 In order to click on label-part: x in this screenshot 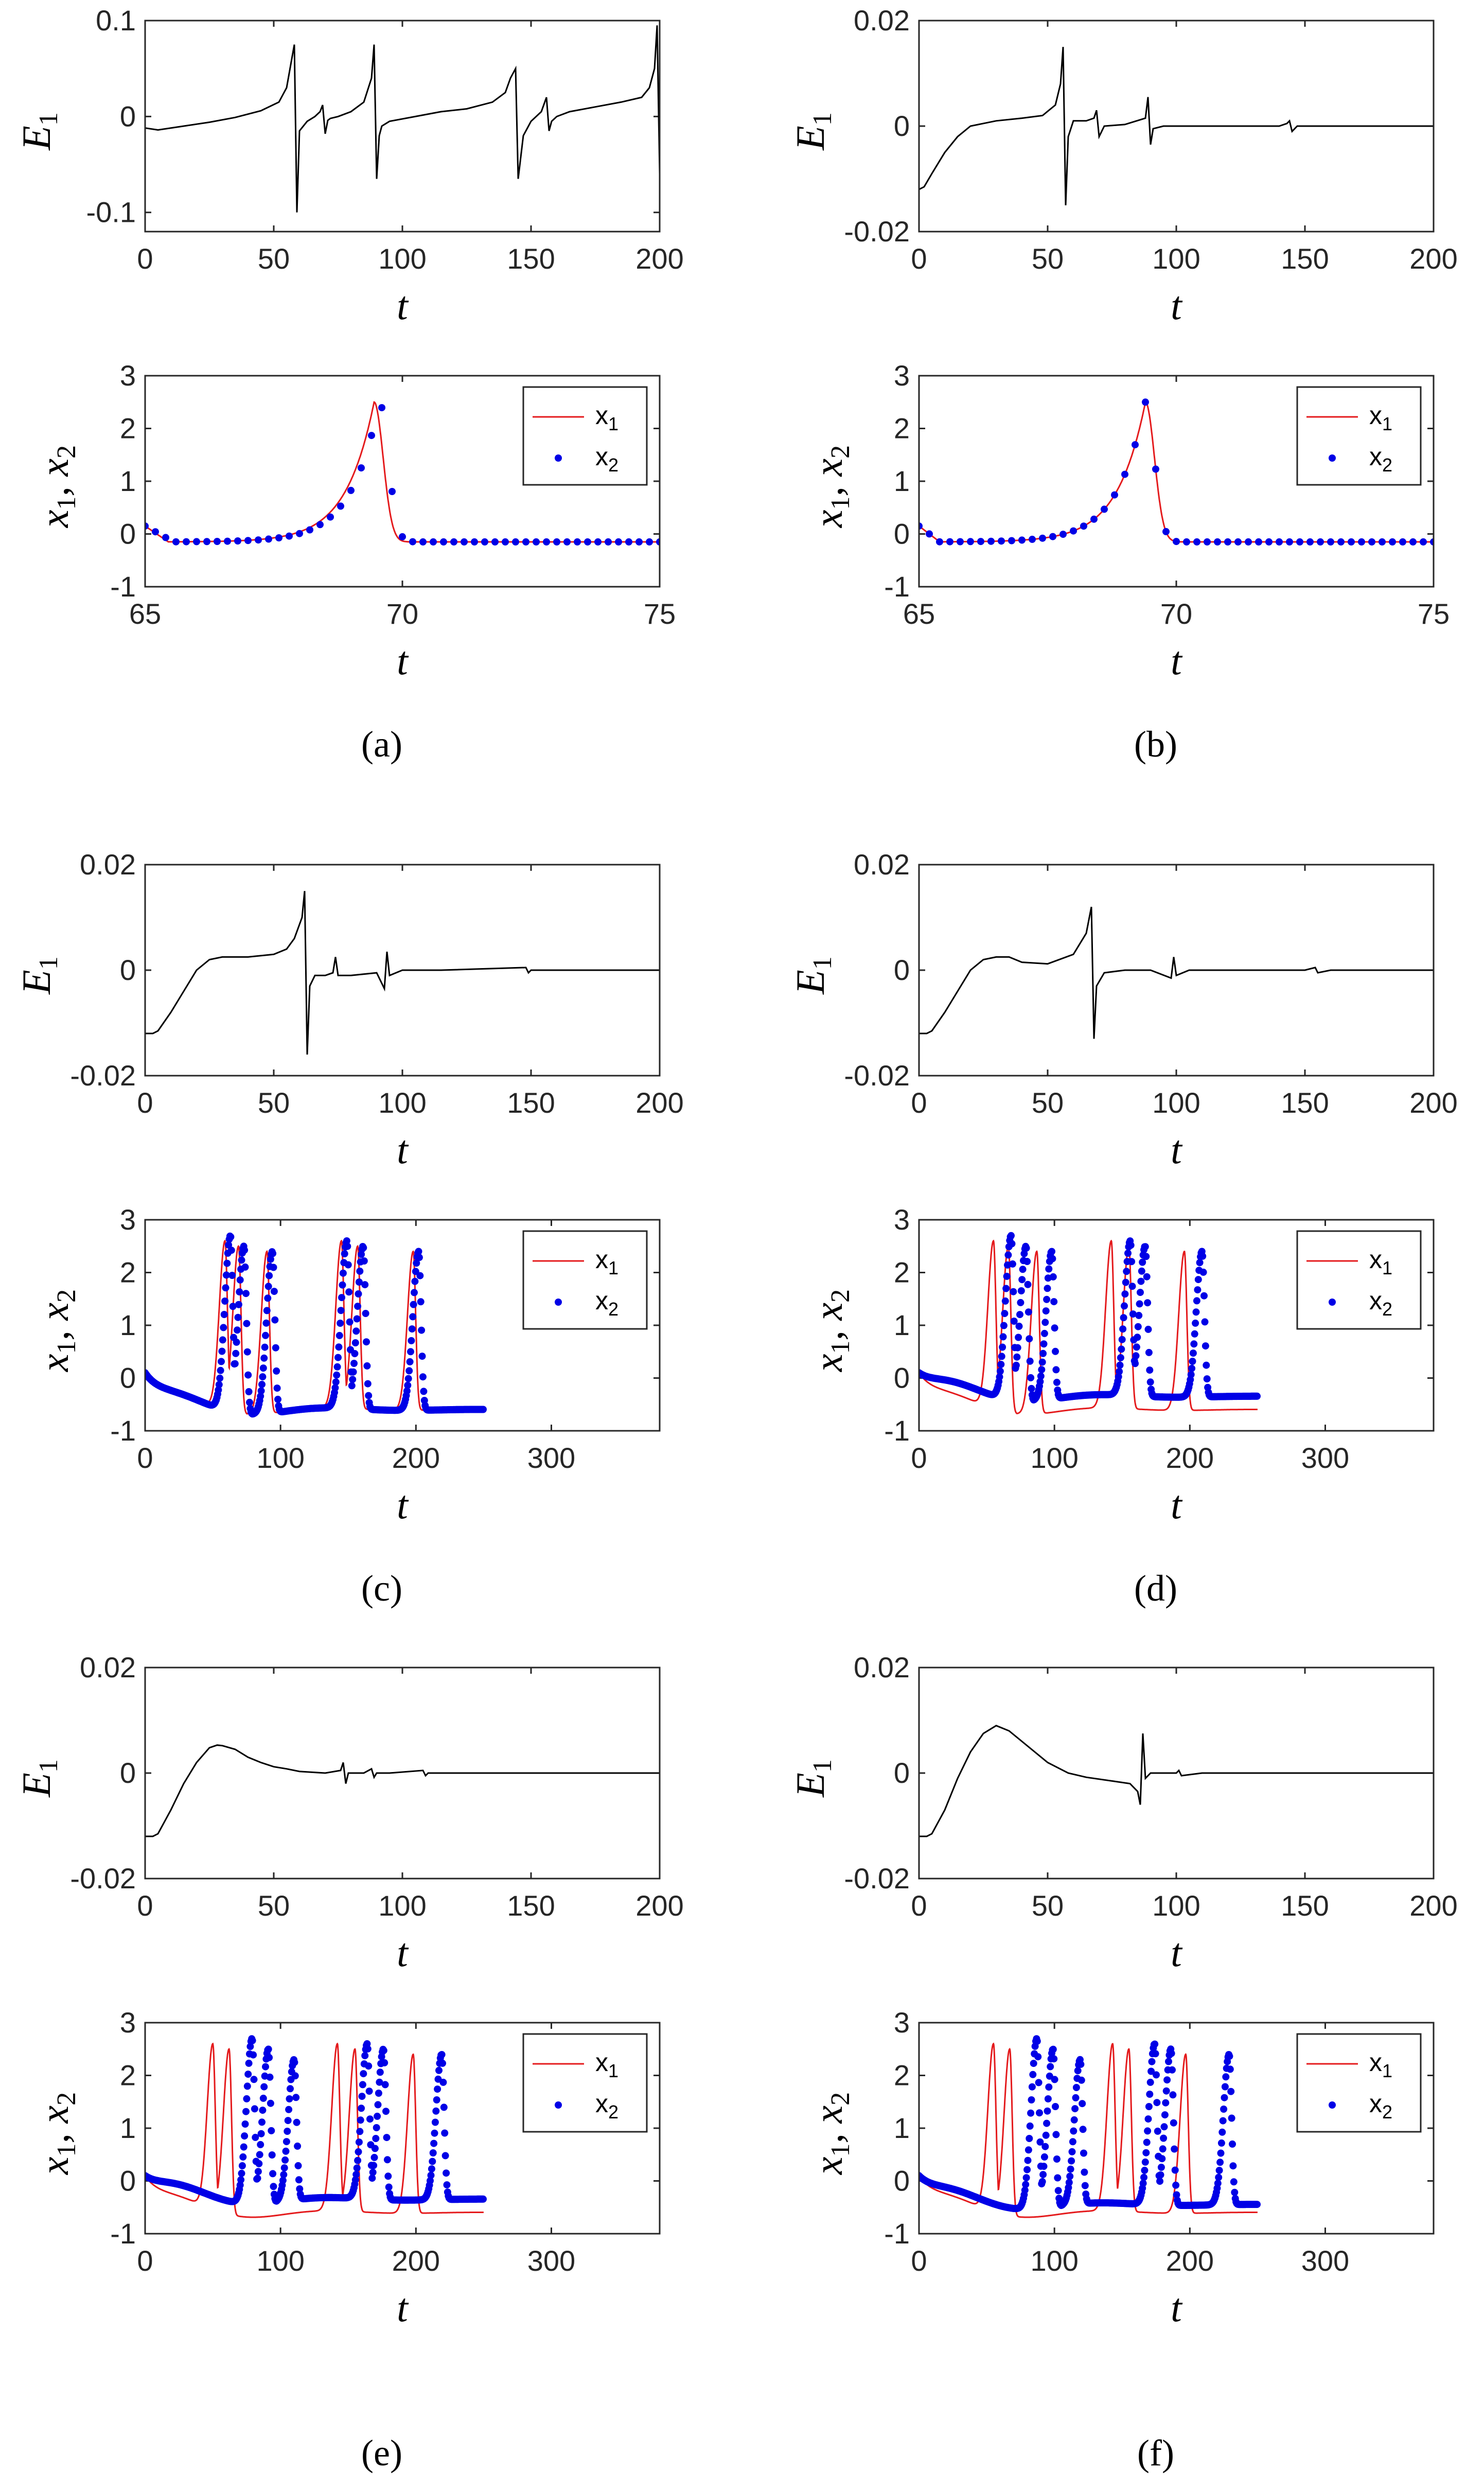, I will do `click(828, 519)`.